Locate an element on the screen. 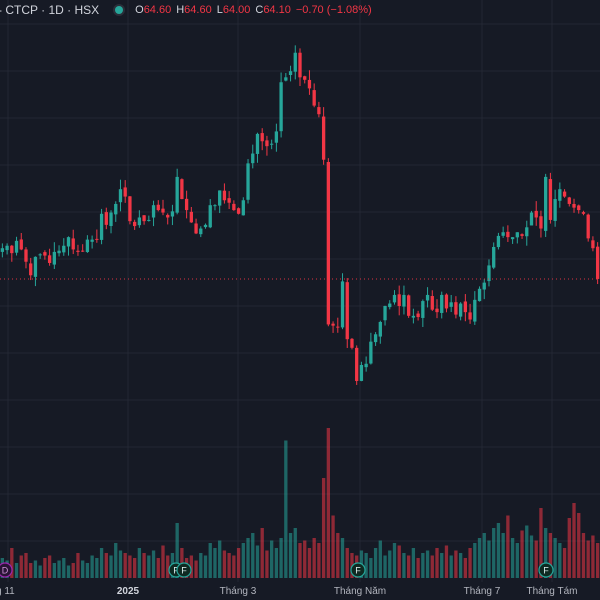 The height and width of the screenshot is (600, 600). close-value: 64.10 is located at coordinates (277, 10).